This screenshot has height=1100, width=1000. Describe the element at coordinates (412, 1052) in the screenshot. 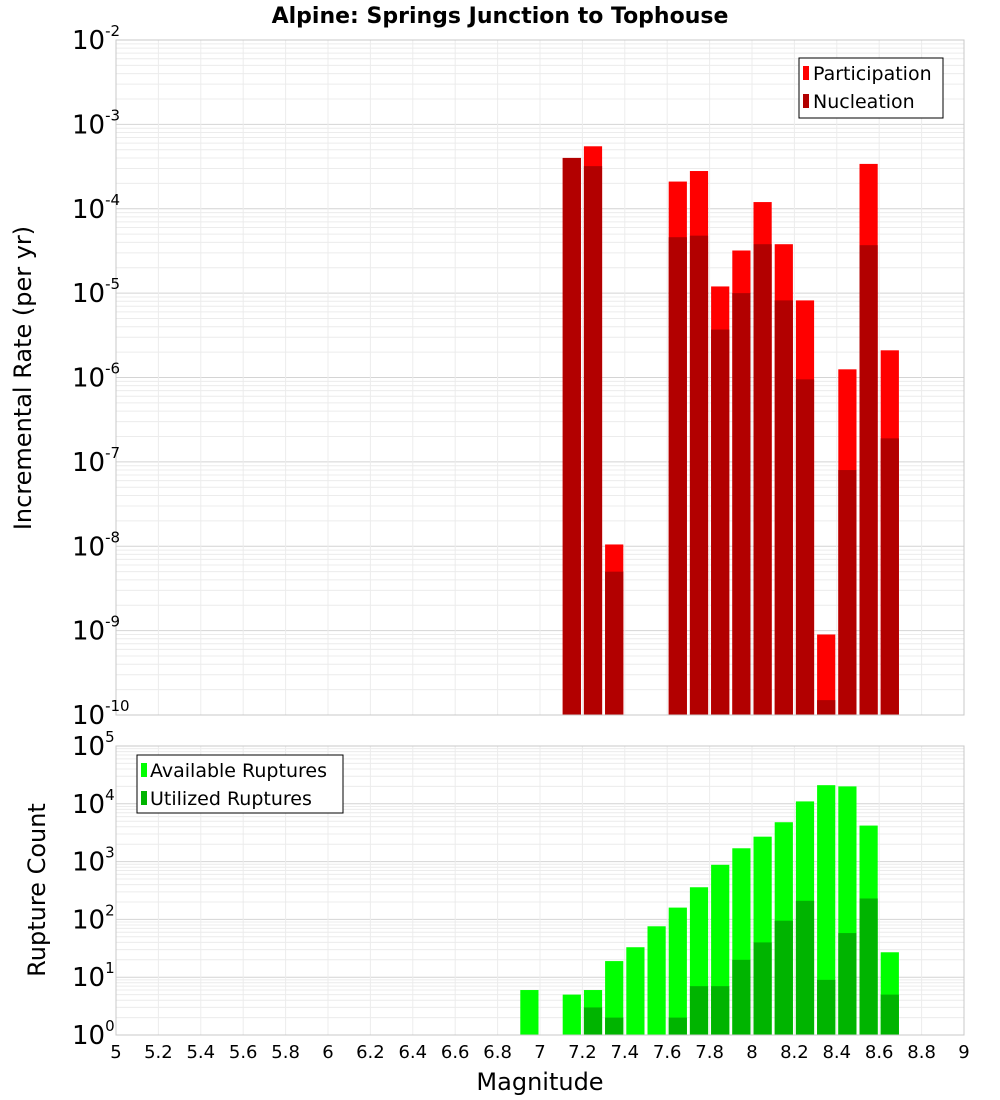

I see `x-tick-label: 6.4` at that location.